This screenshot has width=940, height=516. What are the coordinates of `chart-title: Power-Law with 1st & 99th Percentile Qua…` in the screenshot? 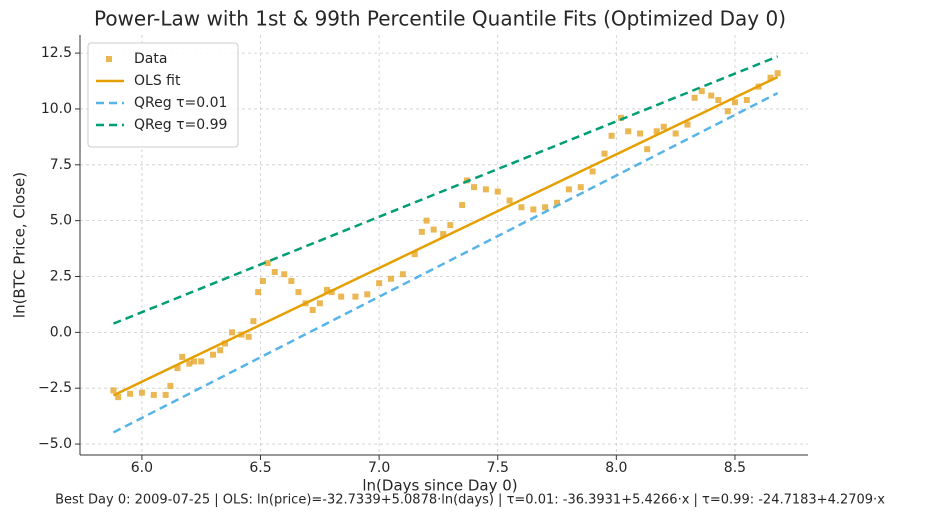 It's located at (440, 19).